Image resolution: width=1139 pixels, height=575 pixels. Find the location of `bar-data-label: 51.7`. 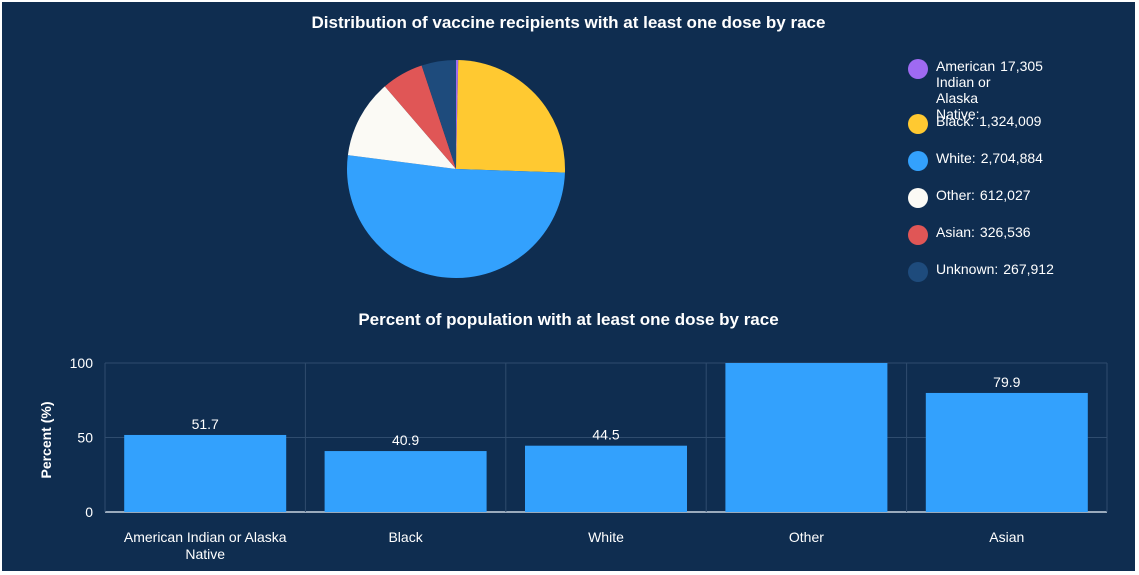

bar-data-label: 51.7 is located at coordinates (205, 424).